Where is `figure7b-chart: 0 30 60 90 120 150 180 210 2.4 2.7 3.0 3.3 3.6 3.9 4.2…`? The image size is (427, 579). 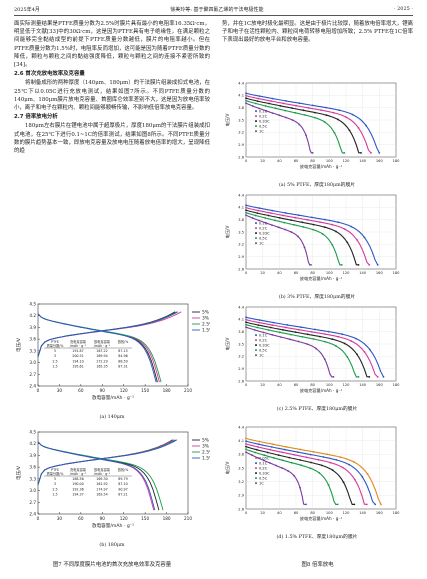
figure7b-chart: 0 30 60 90 120 150 180 210 2.4 2.7 3.0 3.3 3.6 3.9 4.2… is located at coordinates (114, 480).